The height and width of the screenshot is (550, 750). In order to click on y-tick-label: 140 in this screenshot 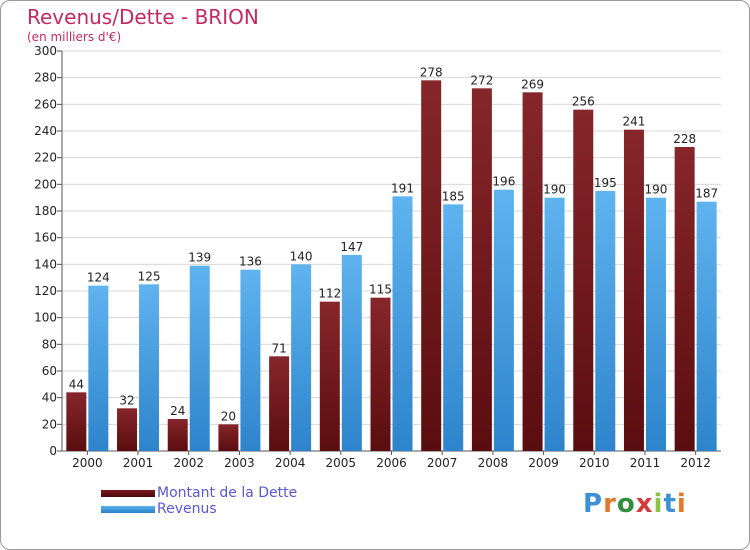, I will do `click(45, 264)`.